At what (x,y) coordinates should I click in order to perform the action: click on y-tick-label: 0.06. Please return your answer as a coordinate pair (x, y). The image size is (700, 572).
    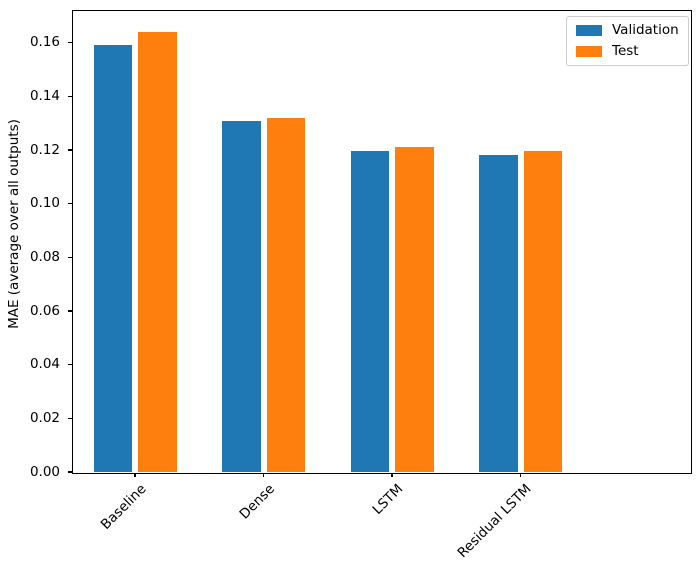
    Looking at the image, I should click on (44, 310).